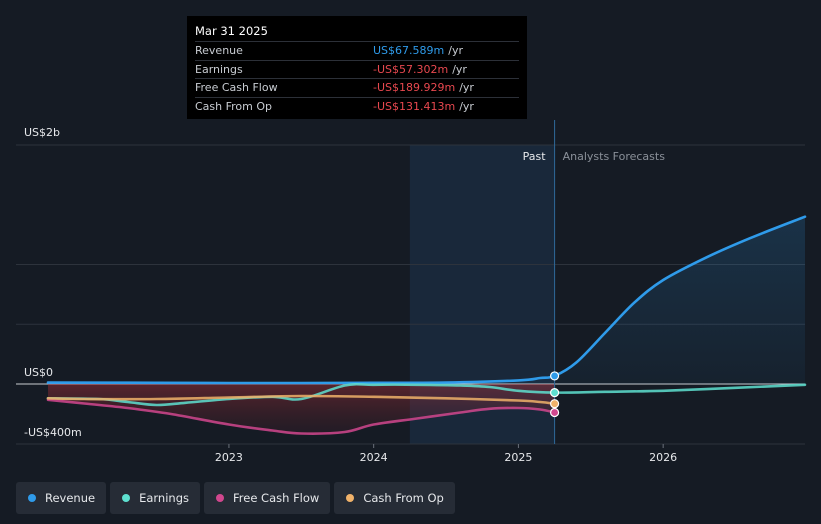 This screenshot has height=524, width=821. Describe the element at coordinates (276, 498) in the screenshot. I see `legend-label: Free Cash Flow` at that location.